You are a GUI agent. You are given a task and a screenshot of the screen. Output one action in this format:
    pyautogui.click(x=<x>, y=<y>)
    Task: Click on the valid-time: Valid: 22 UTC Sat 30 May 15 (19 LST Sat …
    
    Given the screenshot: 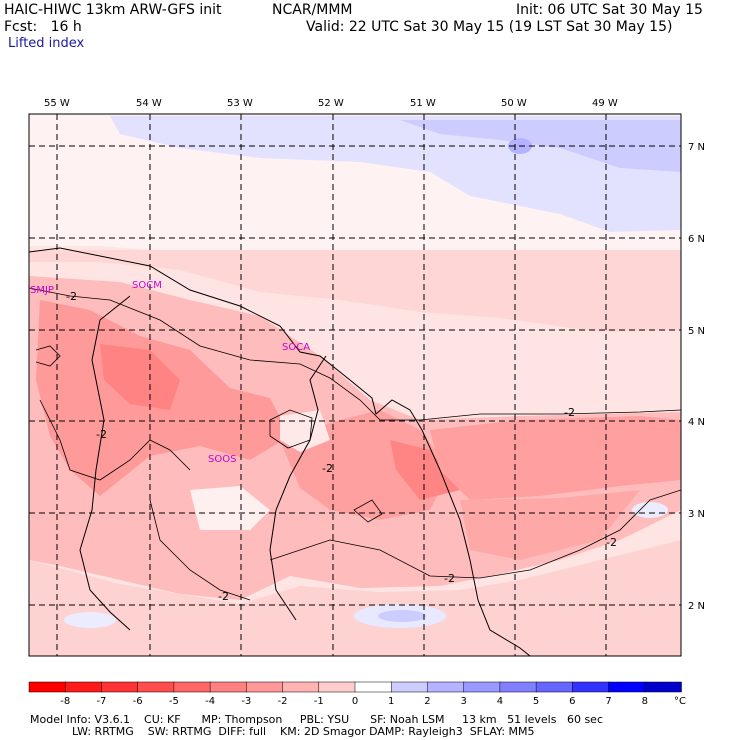 What is the action you would take?
    pyautogui.click(x=489, y=27)
    